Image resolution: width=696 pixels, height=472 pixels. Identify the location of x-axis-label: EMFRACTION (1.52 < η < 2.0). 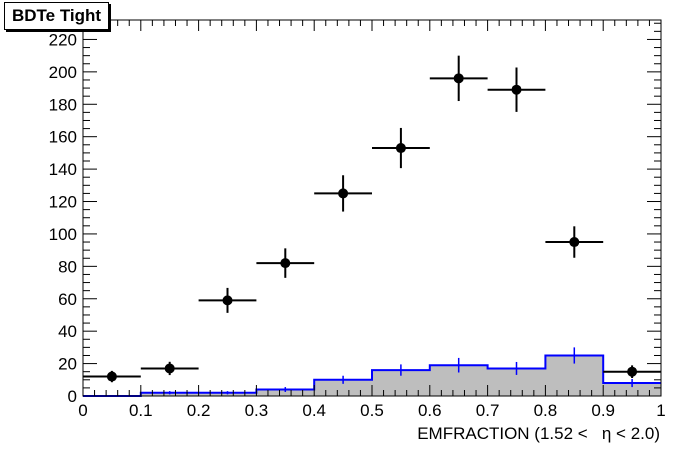
(538, 433).